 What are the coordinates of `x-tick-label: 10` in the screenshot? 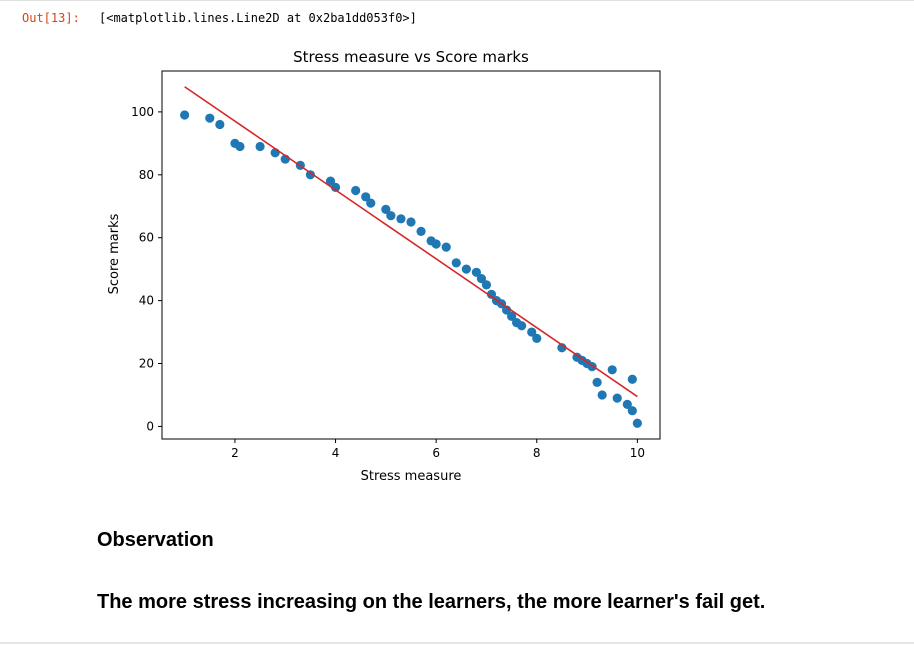 It's located at (637, 453).